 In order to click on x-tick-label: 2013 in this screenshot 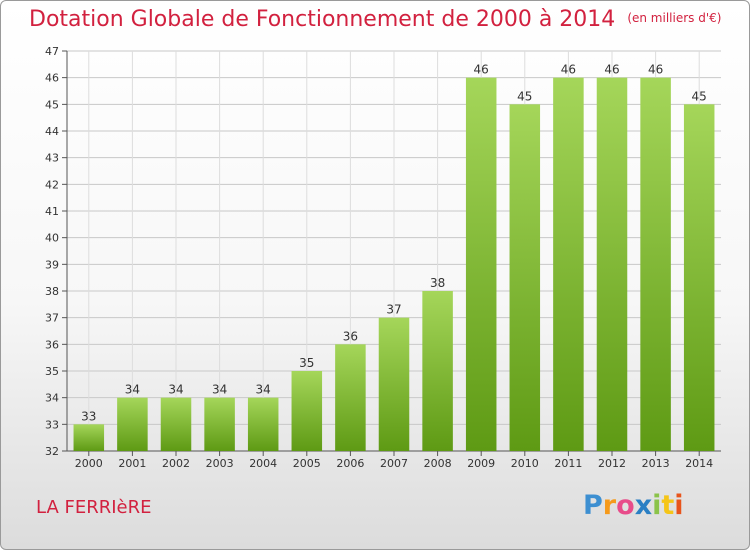, I will do `click(656, 463)`.